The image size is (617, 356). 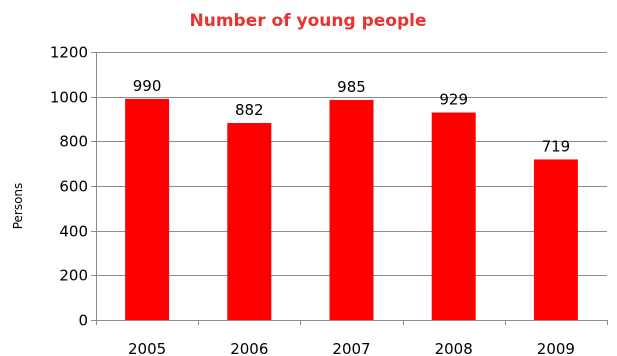 I want to click on data-label: 929, so click(x=453, y=100).